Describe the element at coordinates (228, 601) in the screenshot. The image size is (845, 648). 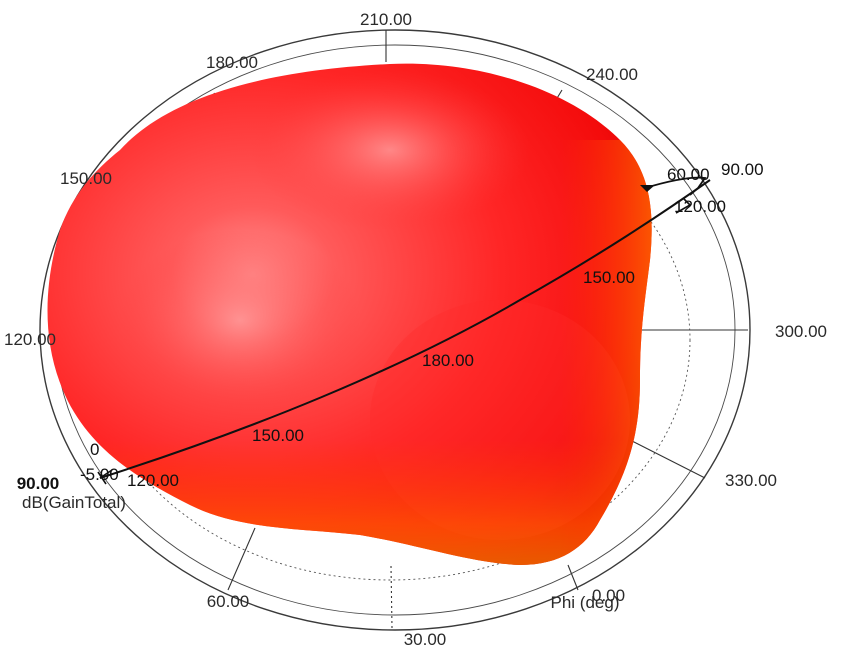
I see `phi-tick-label: 60.00` at that location.